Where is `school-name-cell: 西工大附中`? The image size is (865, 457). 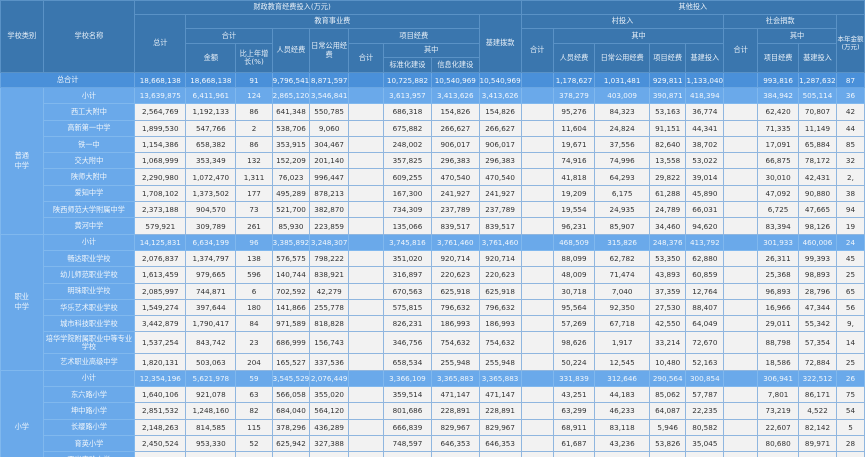 school-name-cell: 西工大附中 is located at coordinates (89, 112).